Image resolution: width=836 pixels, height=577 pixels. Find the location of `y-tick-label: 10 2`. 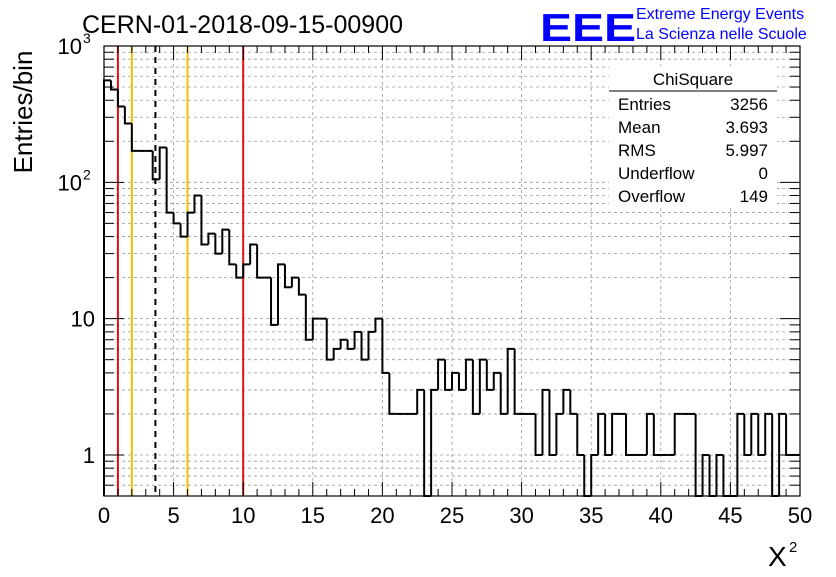

y-tick-label: 10 2 is located at coordinates (74, 180).